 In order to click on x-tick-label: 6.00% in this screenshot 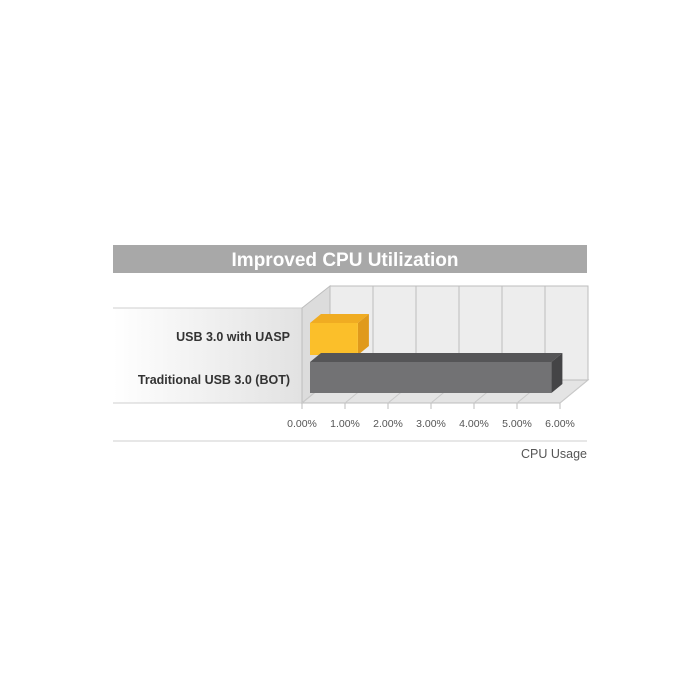, I will do `click(560, 424)`.